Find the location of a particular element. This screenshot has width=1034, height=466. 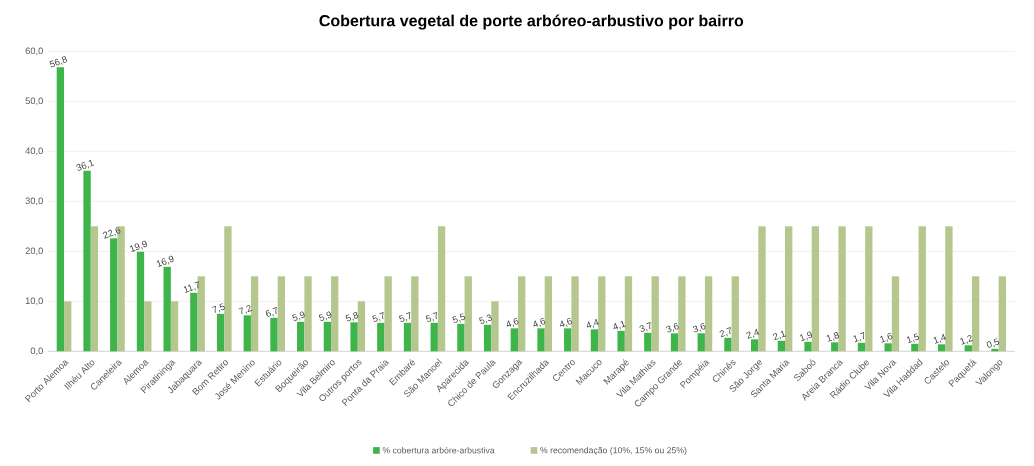

y-tick-label: 60,0 is located at coordinates (34, 51).